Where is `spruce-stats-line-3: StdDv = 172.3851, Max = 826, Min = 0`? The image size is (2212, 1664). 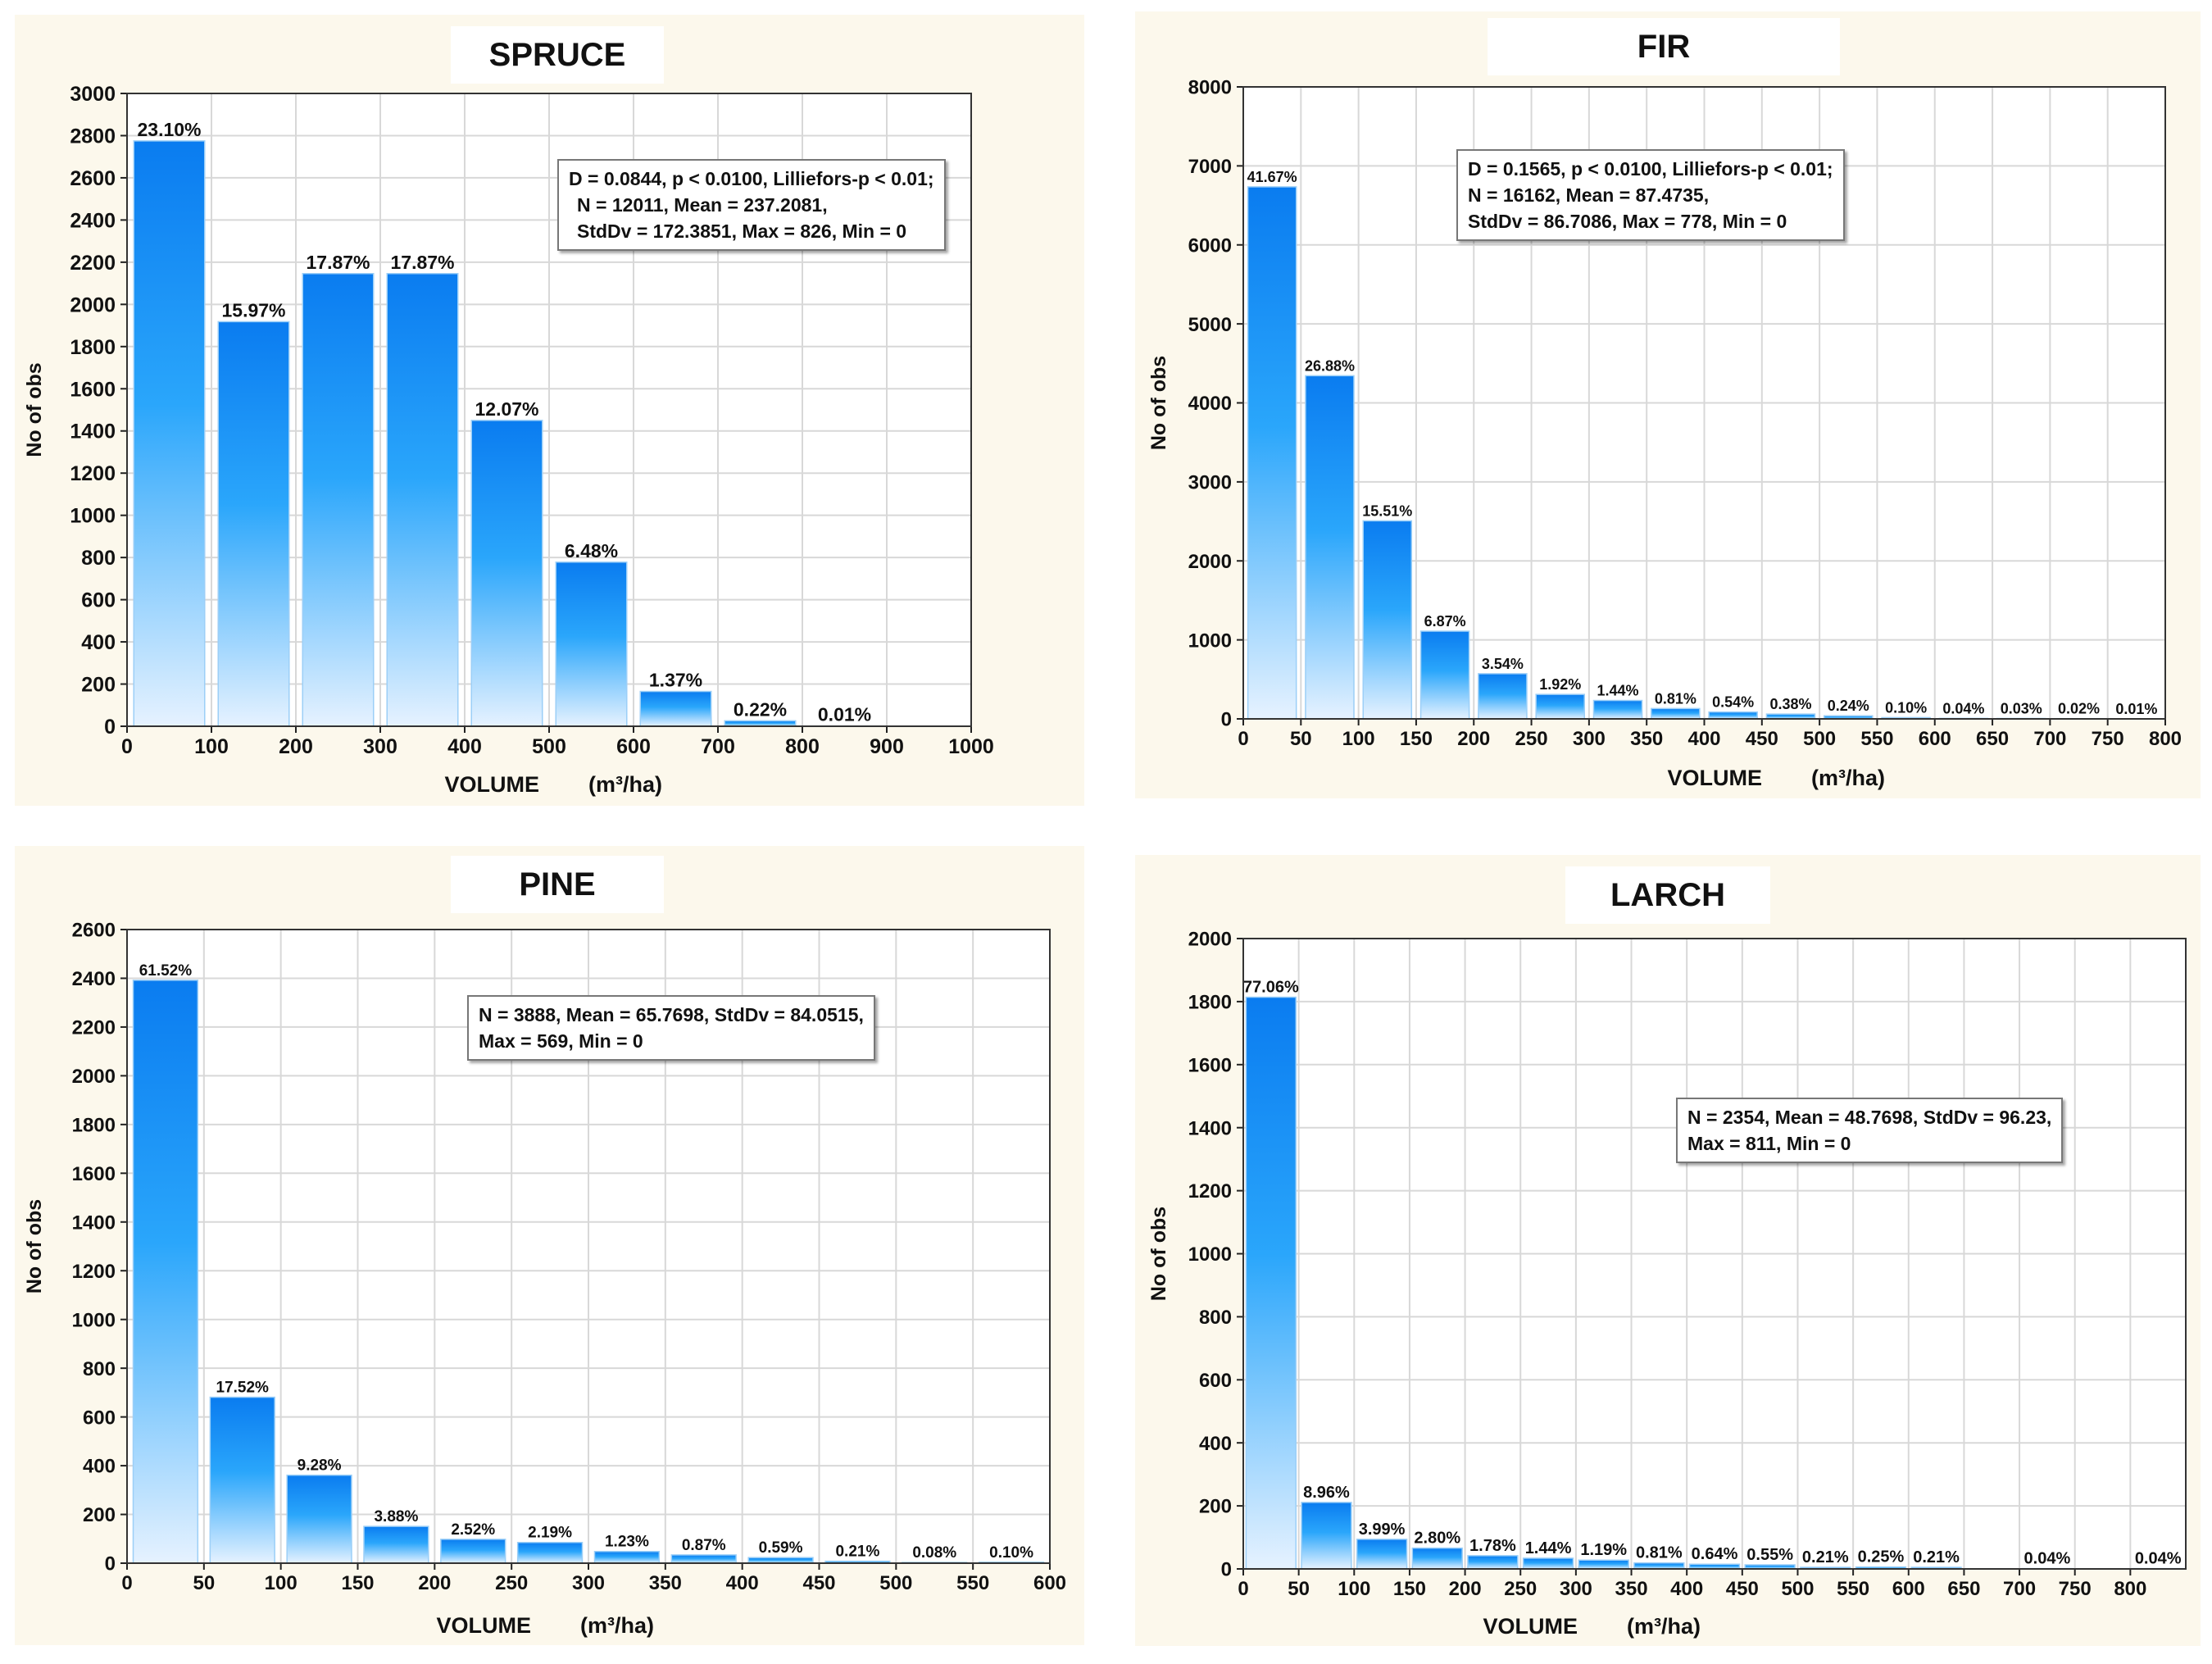 spruce-stats-line-3: StdDv = 172.3851, Max = 826, Min = 0 is located at coordinates (742, 231).